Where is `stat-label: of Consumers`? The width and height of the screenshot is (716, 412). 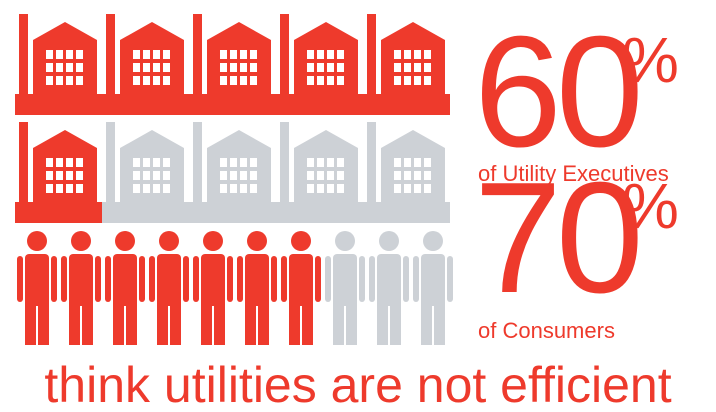
stat-label: of Consumers is located at coordinates (546, 330).